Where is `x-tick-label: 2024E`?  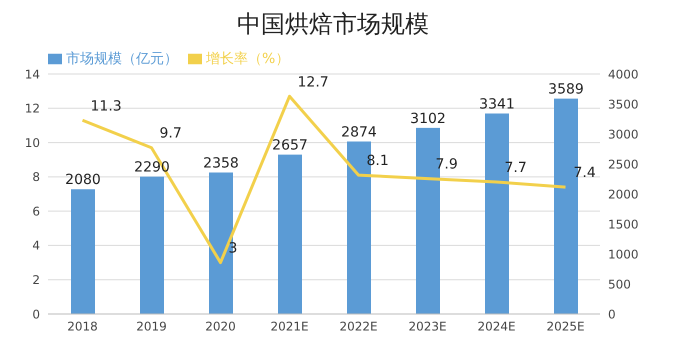 x-tick-label: 2024E is located at coordinates (496, 327).